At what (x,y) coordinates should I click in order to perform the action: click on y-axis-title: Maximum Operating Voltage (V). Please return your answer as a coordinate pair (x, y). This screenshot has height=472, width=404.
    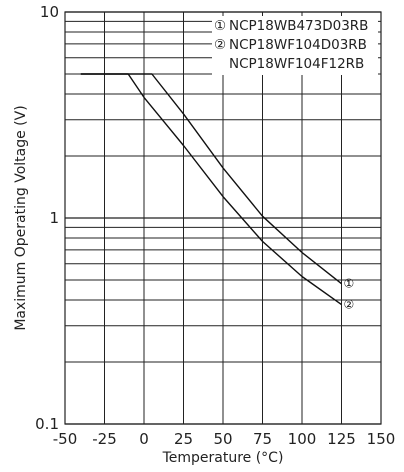
    Looking at the image, I should click on (21, 217).